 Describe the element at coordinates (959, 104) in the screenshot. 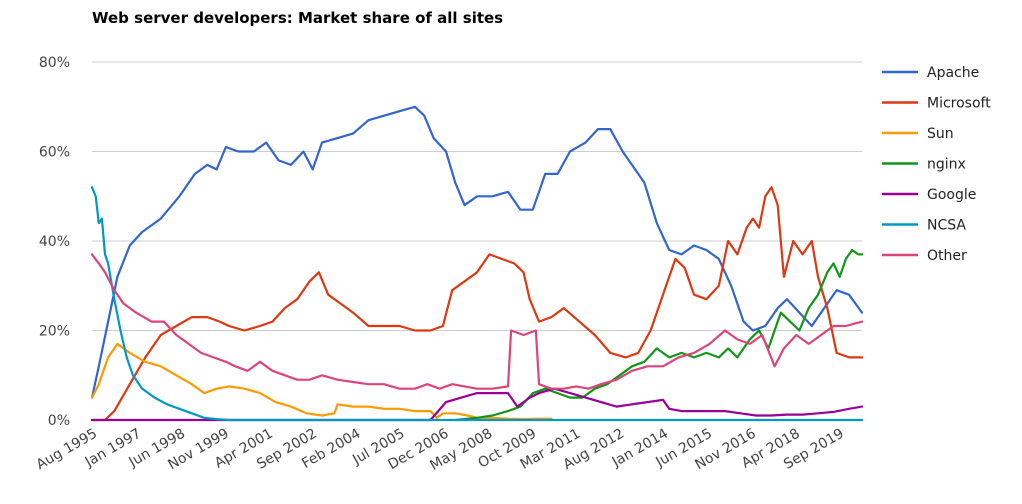

I see `legend-label-microsoft: Microsoft` at that location.